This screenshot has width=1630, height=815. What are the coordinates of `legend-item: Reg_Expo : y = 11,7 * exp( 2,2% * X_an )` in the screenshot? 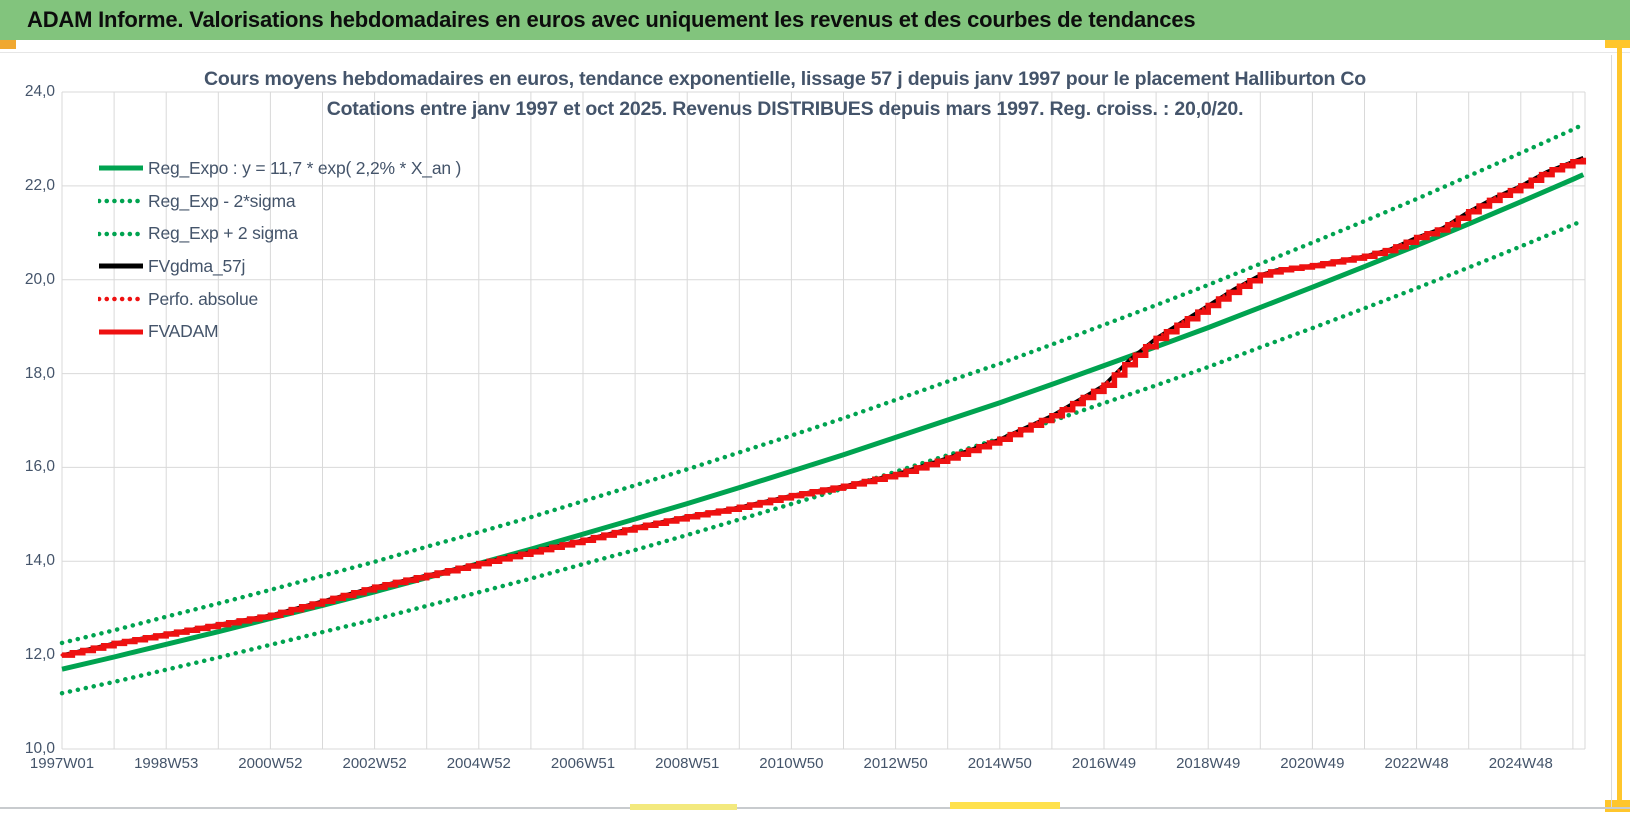 It's located at (279, 168).